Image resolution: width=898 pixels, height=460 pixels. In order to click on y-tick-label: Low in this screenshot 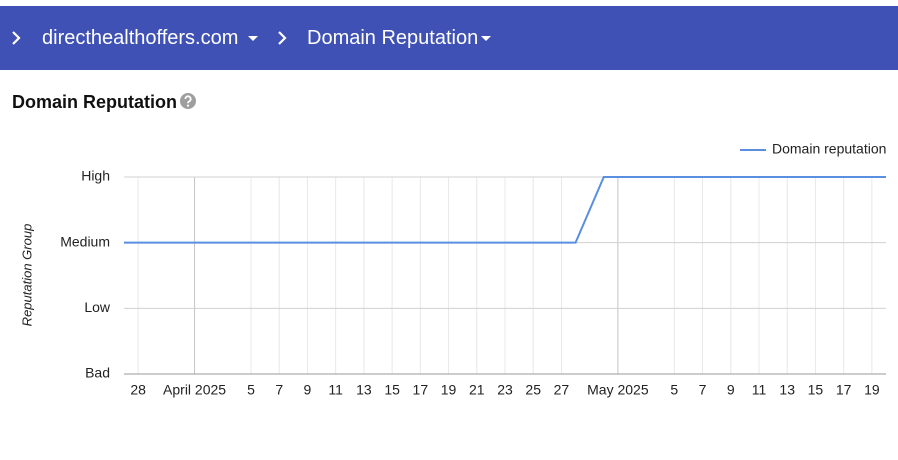, I will do `click(97, 307)`.